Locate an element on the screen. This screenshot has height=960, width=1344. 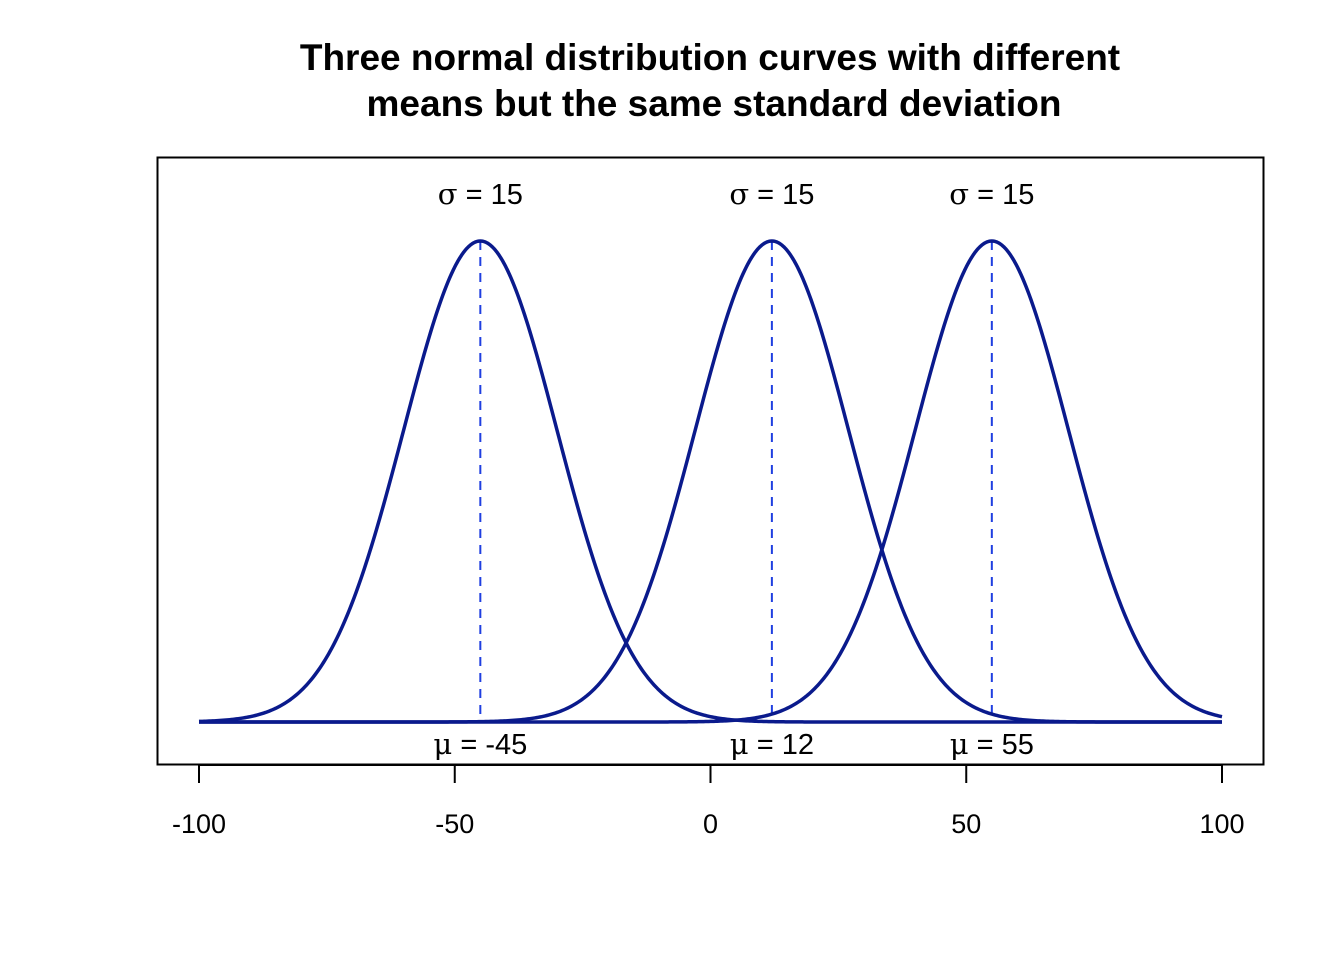
x-tick-label: 100 is located at coordinates (1221, 824).